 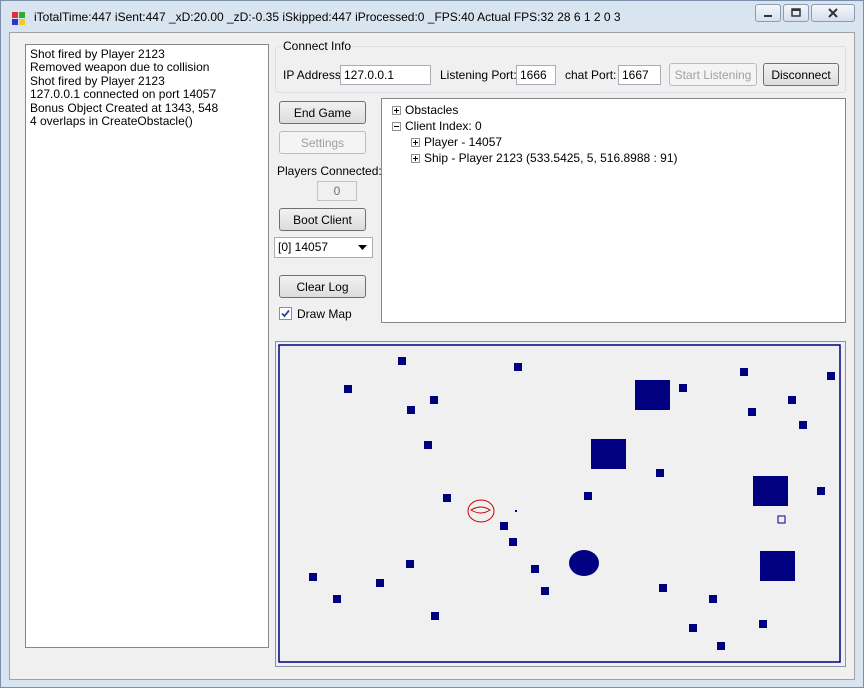 I want to click on ship-outline, so click(x=481, y=511).